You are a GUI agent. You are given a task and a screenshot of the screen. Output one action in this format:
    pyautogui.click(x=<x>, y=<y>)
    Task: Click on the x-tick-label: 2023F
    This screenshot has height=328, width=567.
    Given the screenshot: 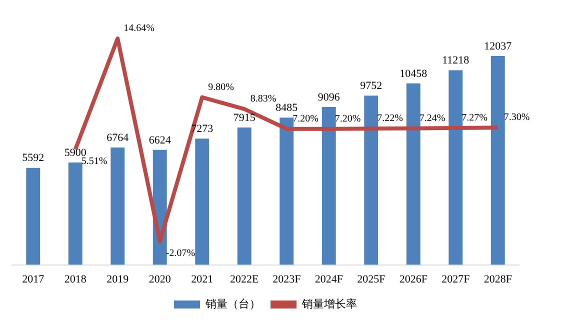 What is the action you would take?
    pyautogui.click(x=286, y=279)
    